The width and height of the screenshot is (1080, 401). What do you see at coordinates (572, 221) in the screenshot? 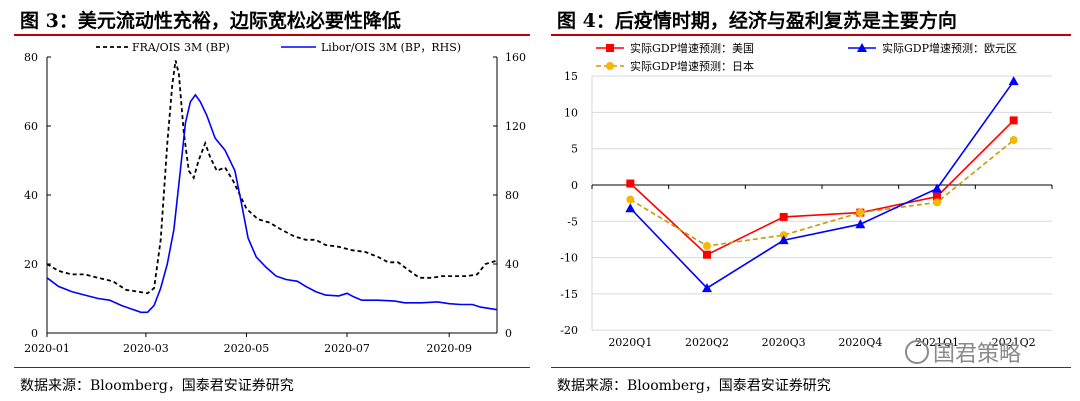
I see `right-chart-ytick-label: -5` at bounding box center [572, 221].